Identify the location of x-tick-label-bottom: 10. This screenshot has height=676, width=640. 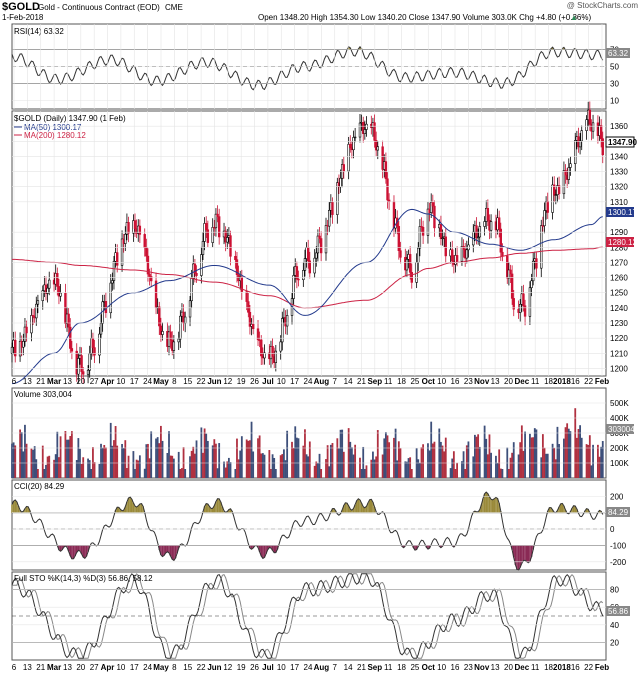
(441, 667).